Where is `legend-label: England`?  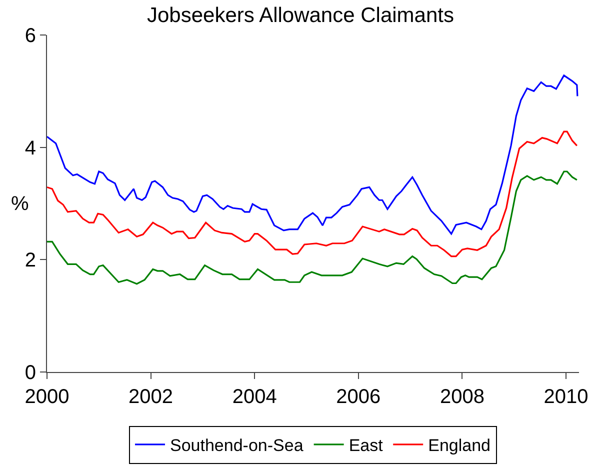 legend-label: England is located at coordinates (459, 446).